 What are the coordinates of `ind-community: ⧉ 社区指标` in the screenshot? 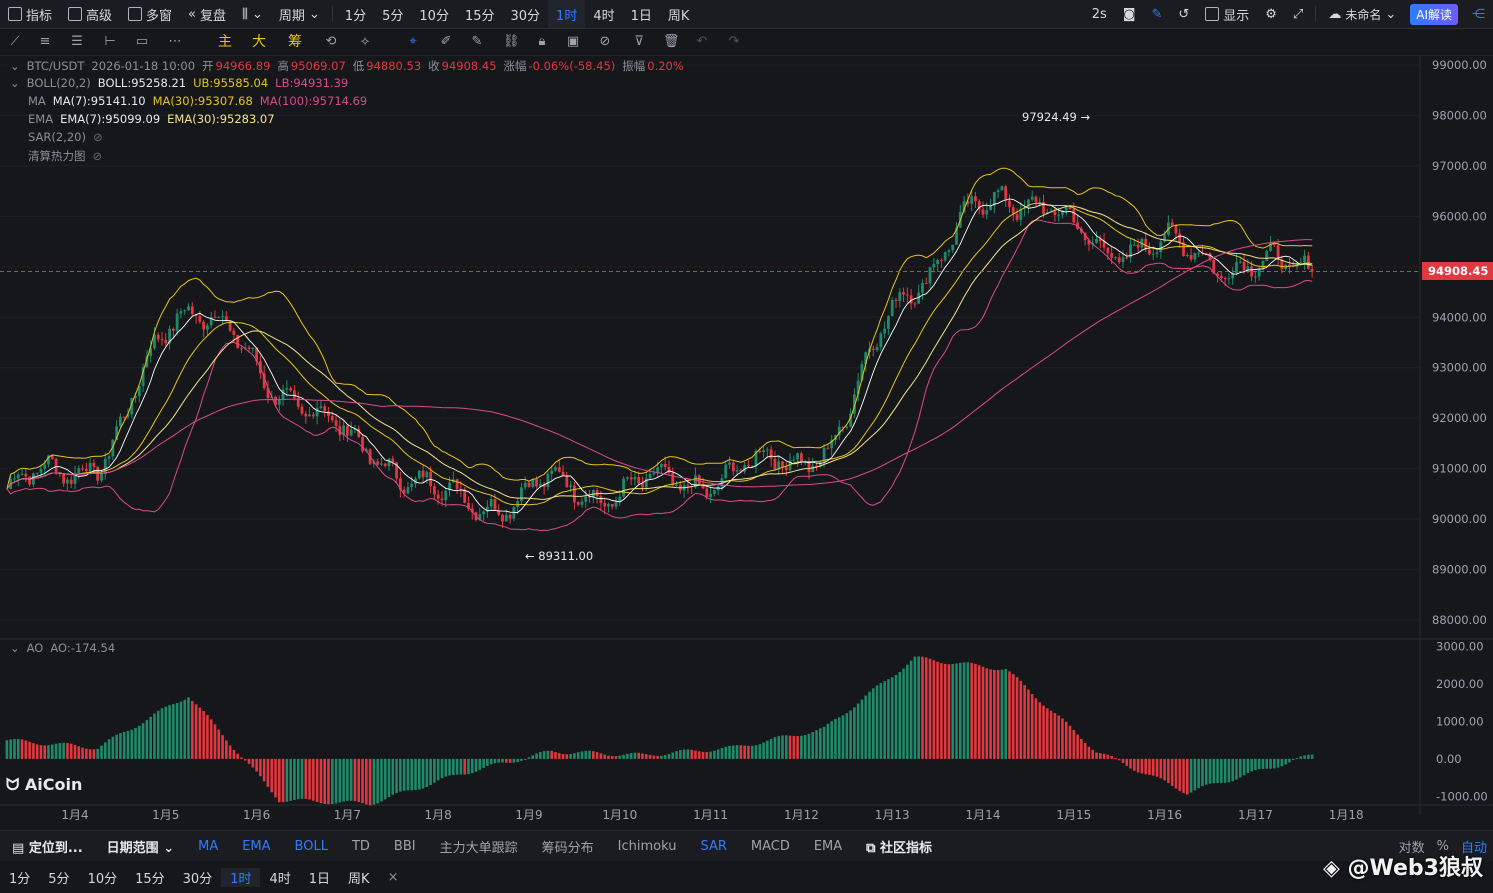 It's located at (899, 846).